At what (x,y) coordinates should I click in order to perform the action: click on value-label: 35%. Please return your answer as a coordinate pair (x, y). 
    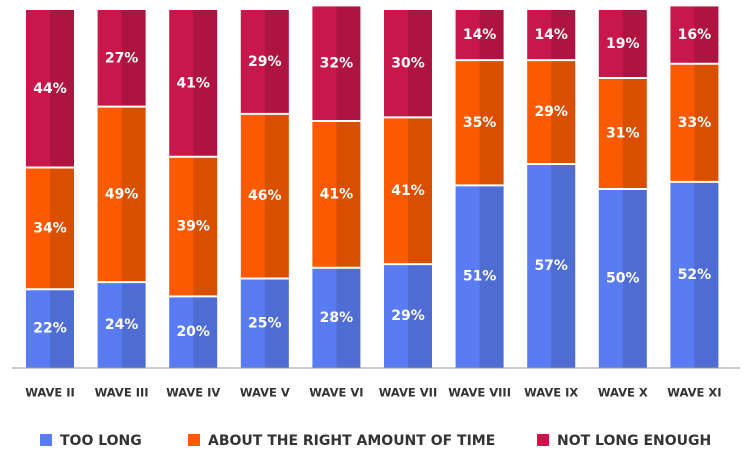
    Looking at the image, I should click on (480, 123).